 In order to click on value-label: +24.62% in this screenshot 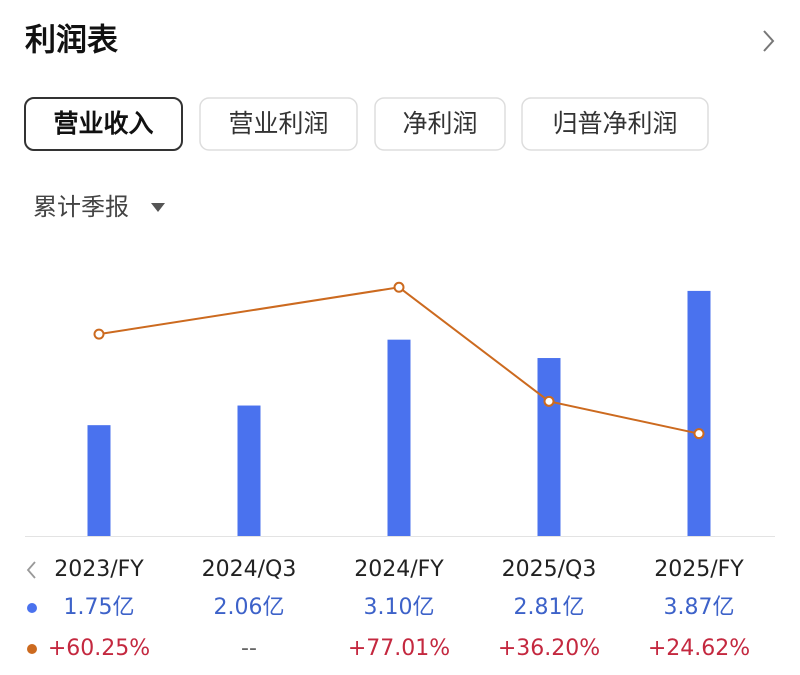, I will do `click(699, 648)`.